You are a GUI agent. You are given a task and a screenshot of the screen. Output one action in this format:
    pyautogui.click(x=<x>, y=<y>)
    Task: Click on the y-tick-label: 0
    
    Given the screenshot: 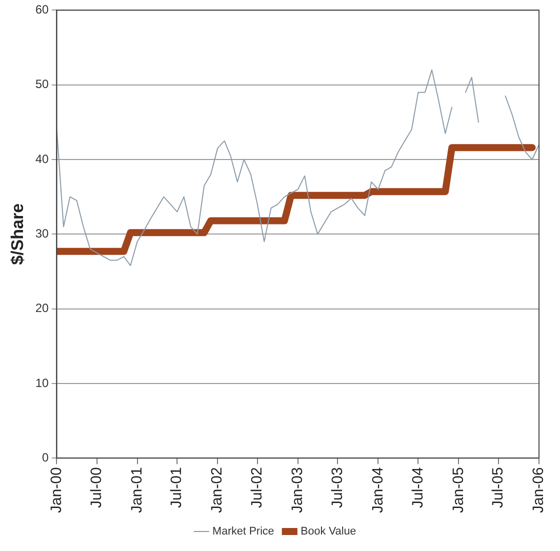 What is the action you would take?
    pyautogui.click(x=46, y=457)
    